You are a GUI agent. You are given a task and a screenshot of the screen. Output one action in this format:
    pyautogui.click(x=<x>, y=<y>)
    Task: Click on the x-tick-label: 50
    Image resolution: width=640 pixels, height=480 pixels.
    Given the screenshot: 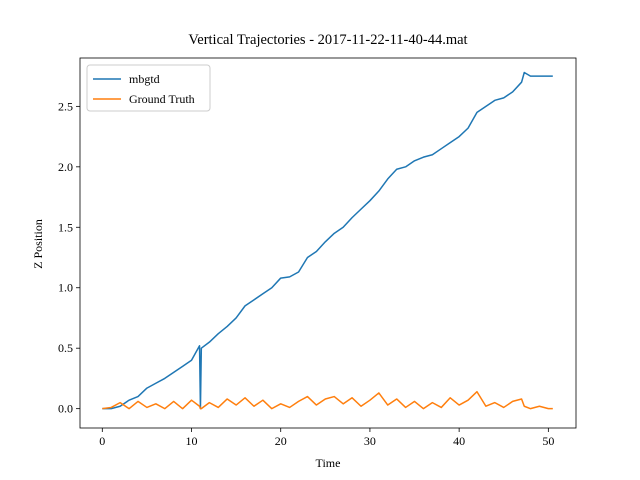 What is the action you would take?
    pyautogui.click(x=548, y=441)
    